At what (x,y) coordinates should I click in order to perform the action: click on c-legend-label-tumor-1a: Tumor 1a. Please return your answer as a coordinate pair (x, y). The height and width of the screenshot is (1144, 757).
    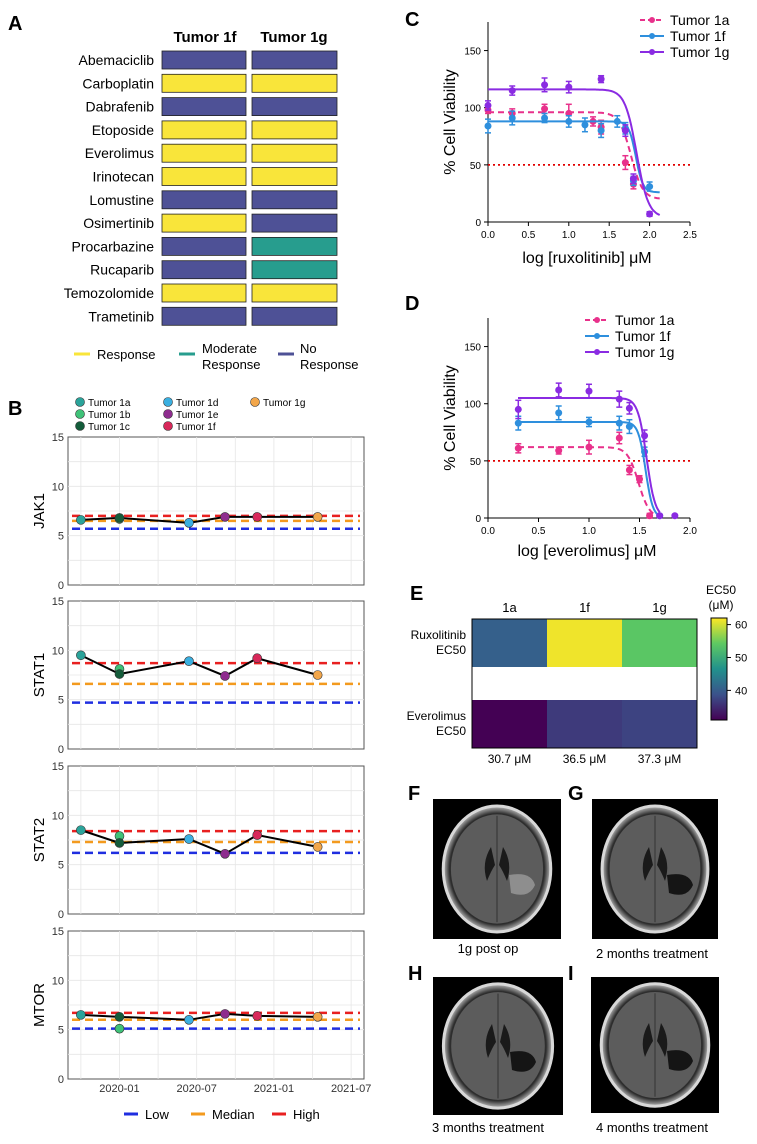
    Looking at the image, I should click on (700, 20).